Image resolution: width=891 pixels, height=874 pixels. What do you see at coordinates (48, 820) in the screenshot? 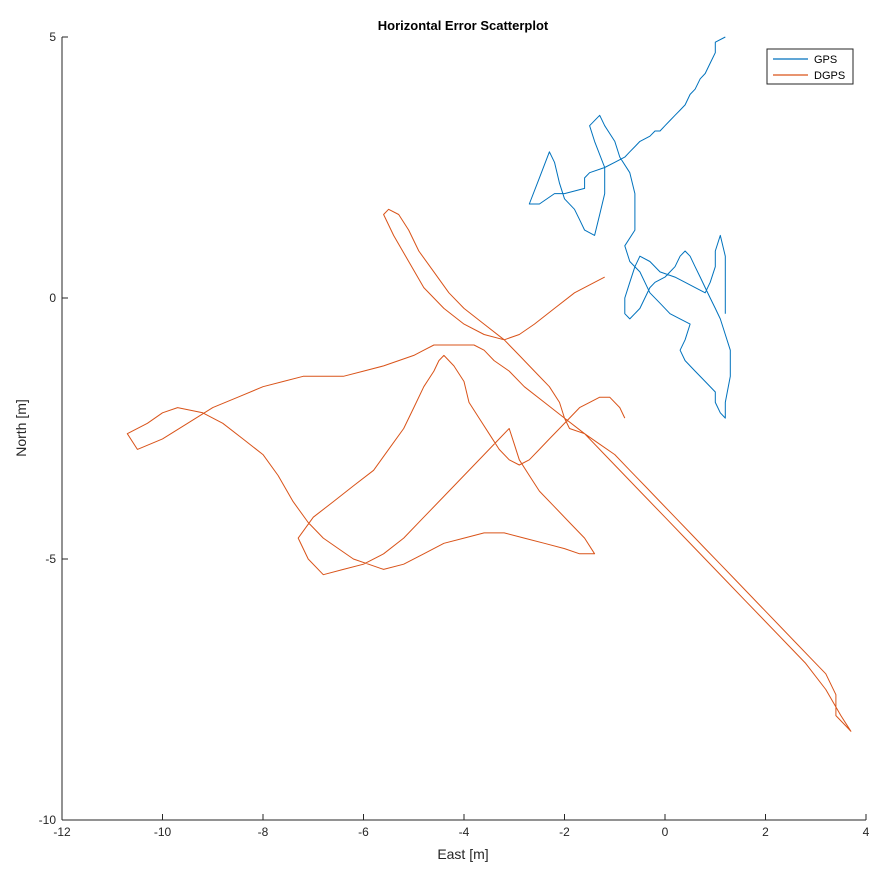
I see `y-tick-label: -10` at bounding box center [48, 820].